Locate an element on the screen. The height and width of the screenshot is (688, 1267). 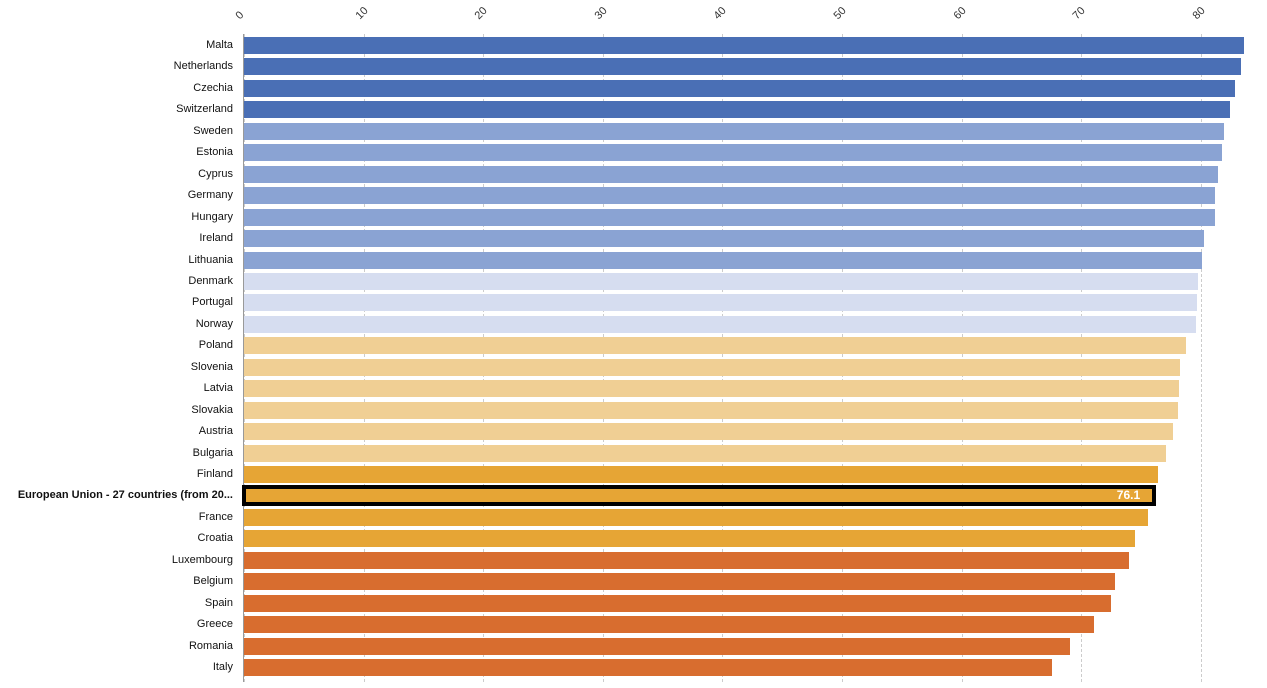
category-label: Greece is located at coordinates (214, 624).